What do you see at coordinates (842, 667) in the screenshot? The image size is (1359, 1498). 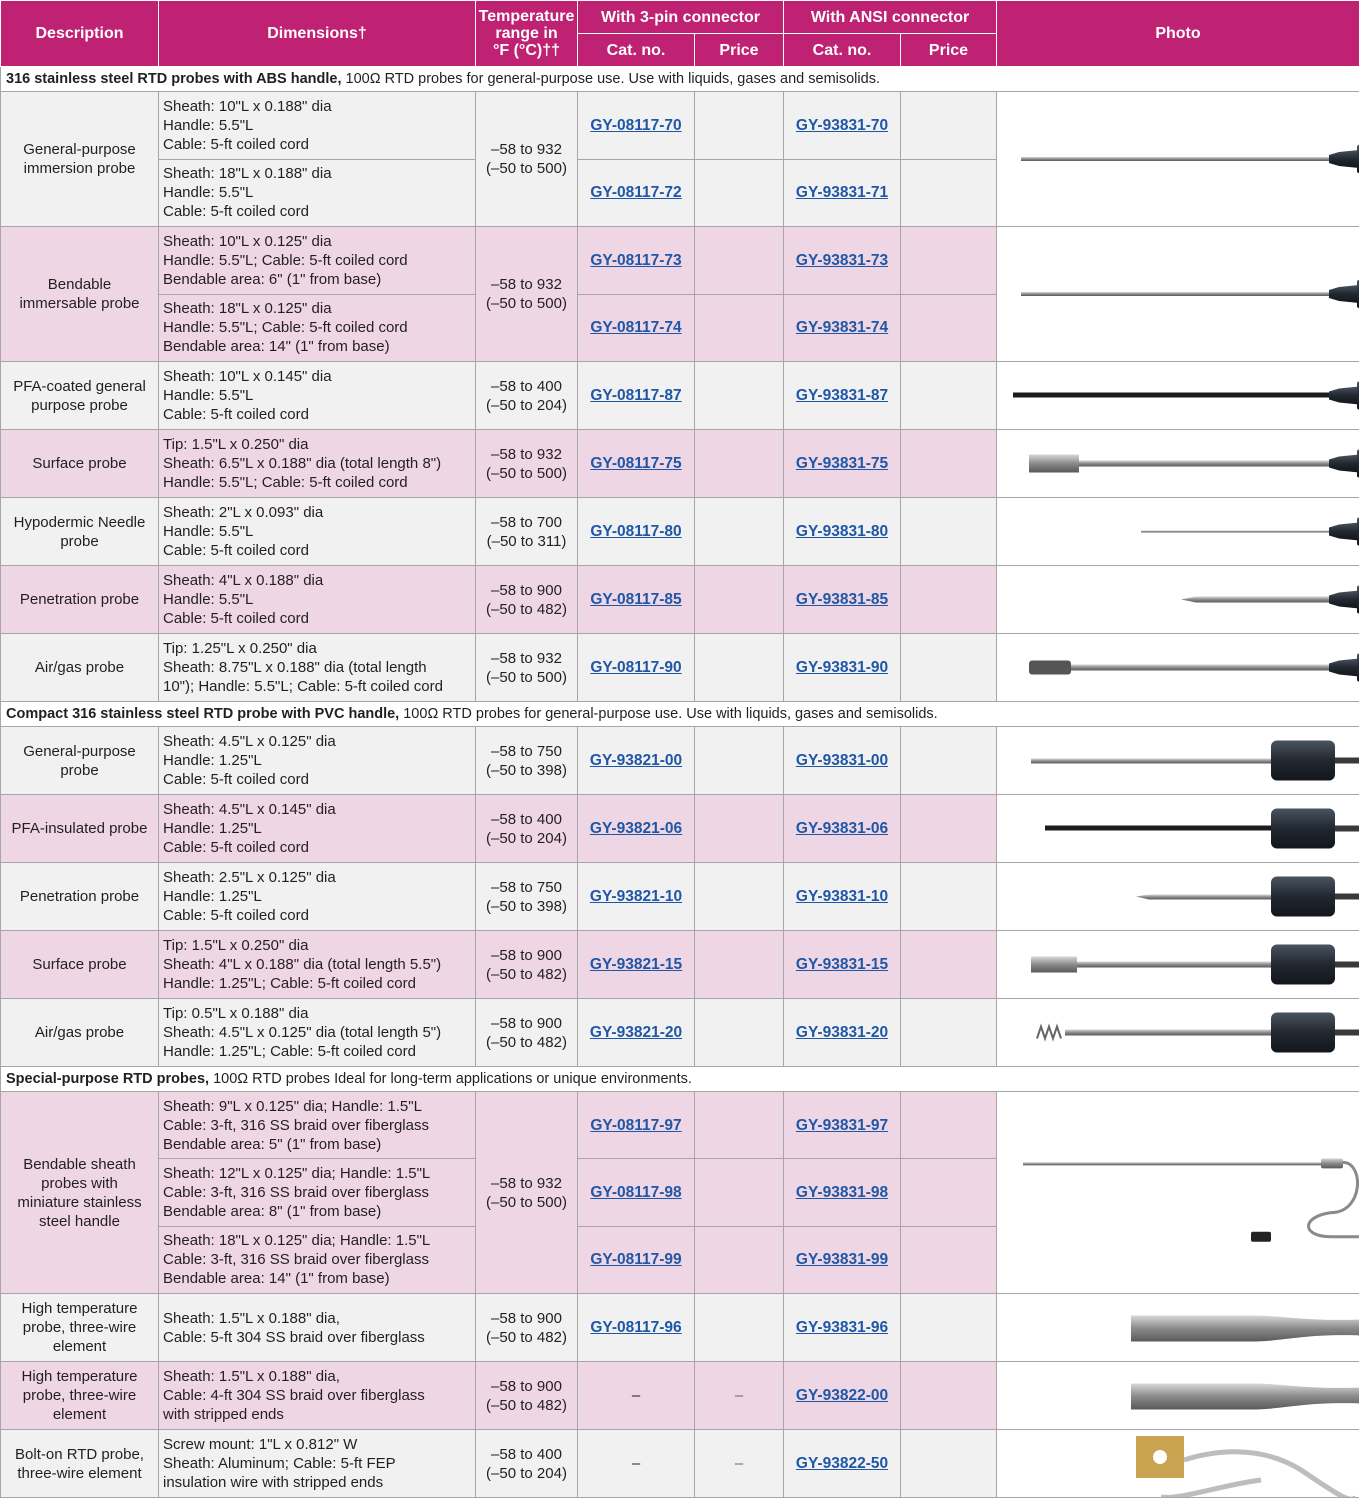 I see `ansi-cat-no-link: GY-93831-90` at bounding box center [842, 667].